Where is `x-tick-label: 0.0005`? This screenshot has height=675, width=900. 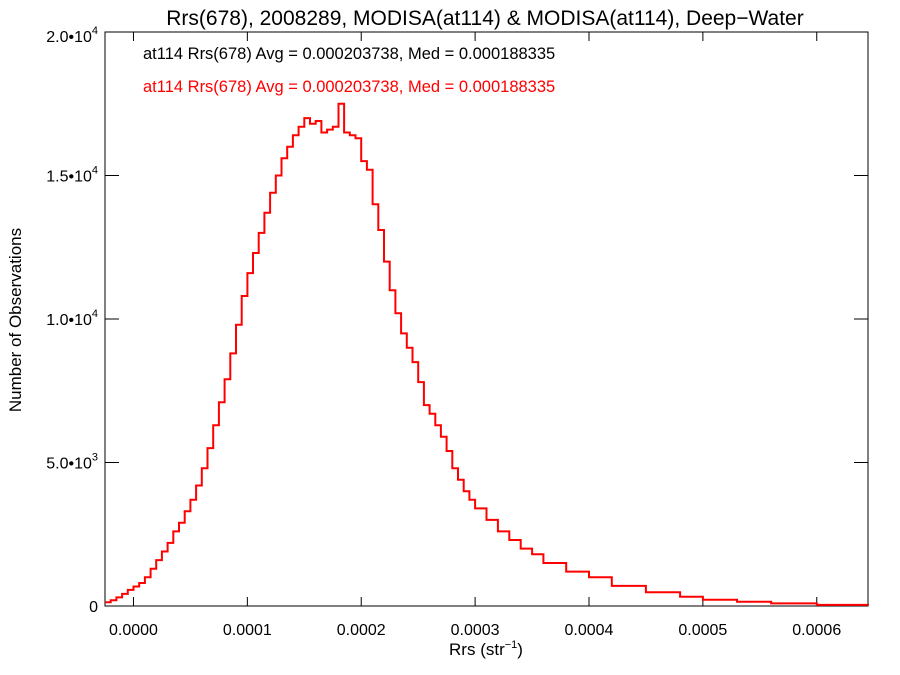 x-tick-label: 0.0005 is located at coordinates (702, 630).